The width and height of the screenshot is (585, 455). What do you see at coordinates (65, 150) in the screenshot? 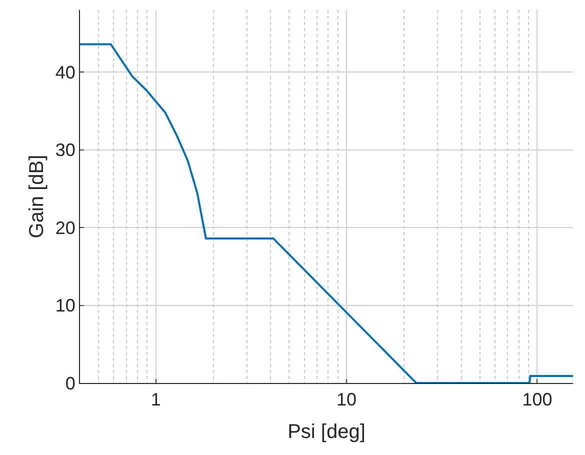
I see `y-tick-label: 30` at bounding box center [65, 150].